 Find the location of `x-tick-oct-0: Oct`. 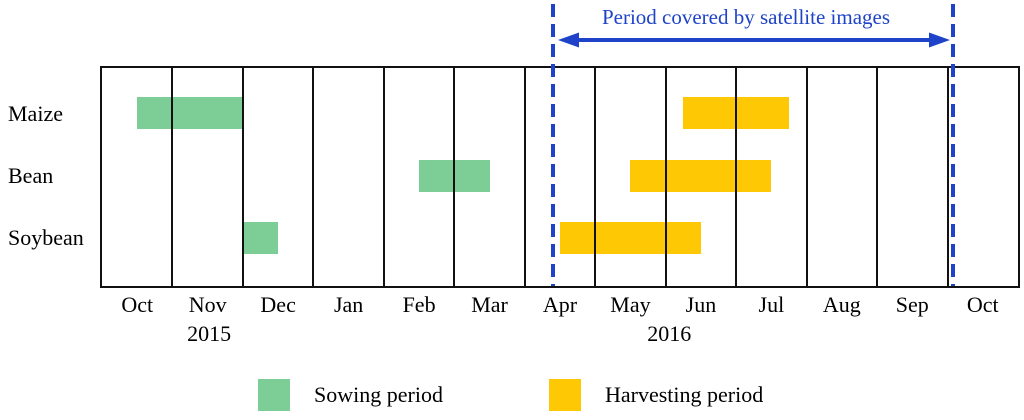

x-tick-oct-0: Oct is located at coordinates (137, 304).